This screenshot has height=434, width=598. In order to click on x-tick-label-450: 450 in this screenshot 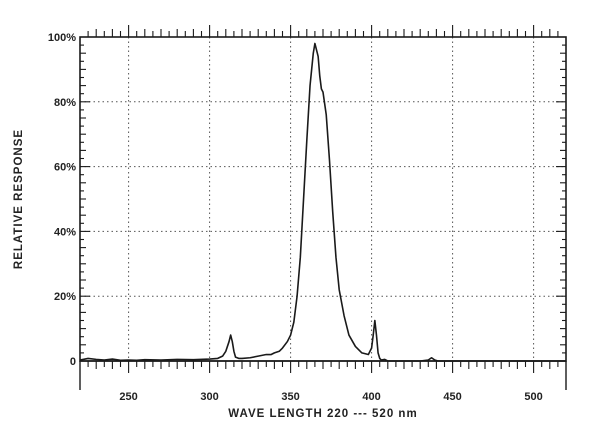, I will do `click(452, 397)`.